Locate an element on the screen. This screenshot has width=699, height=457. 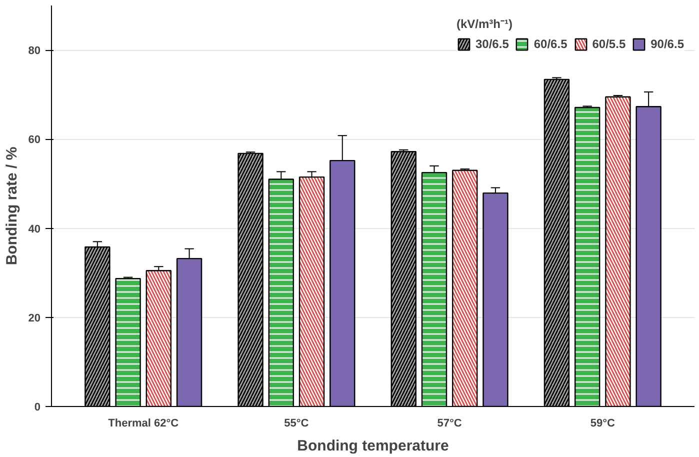
x-tick-label: 57°C is located at coordinates (449, 424).